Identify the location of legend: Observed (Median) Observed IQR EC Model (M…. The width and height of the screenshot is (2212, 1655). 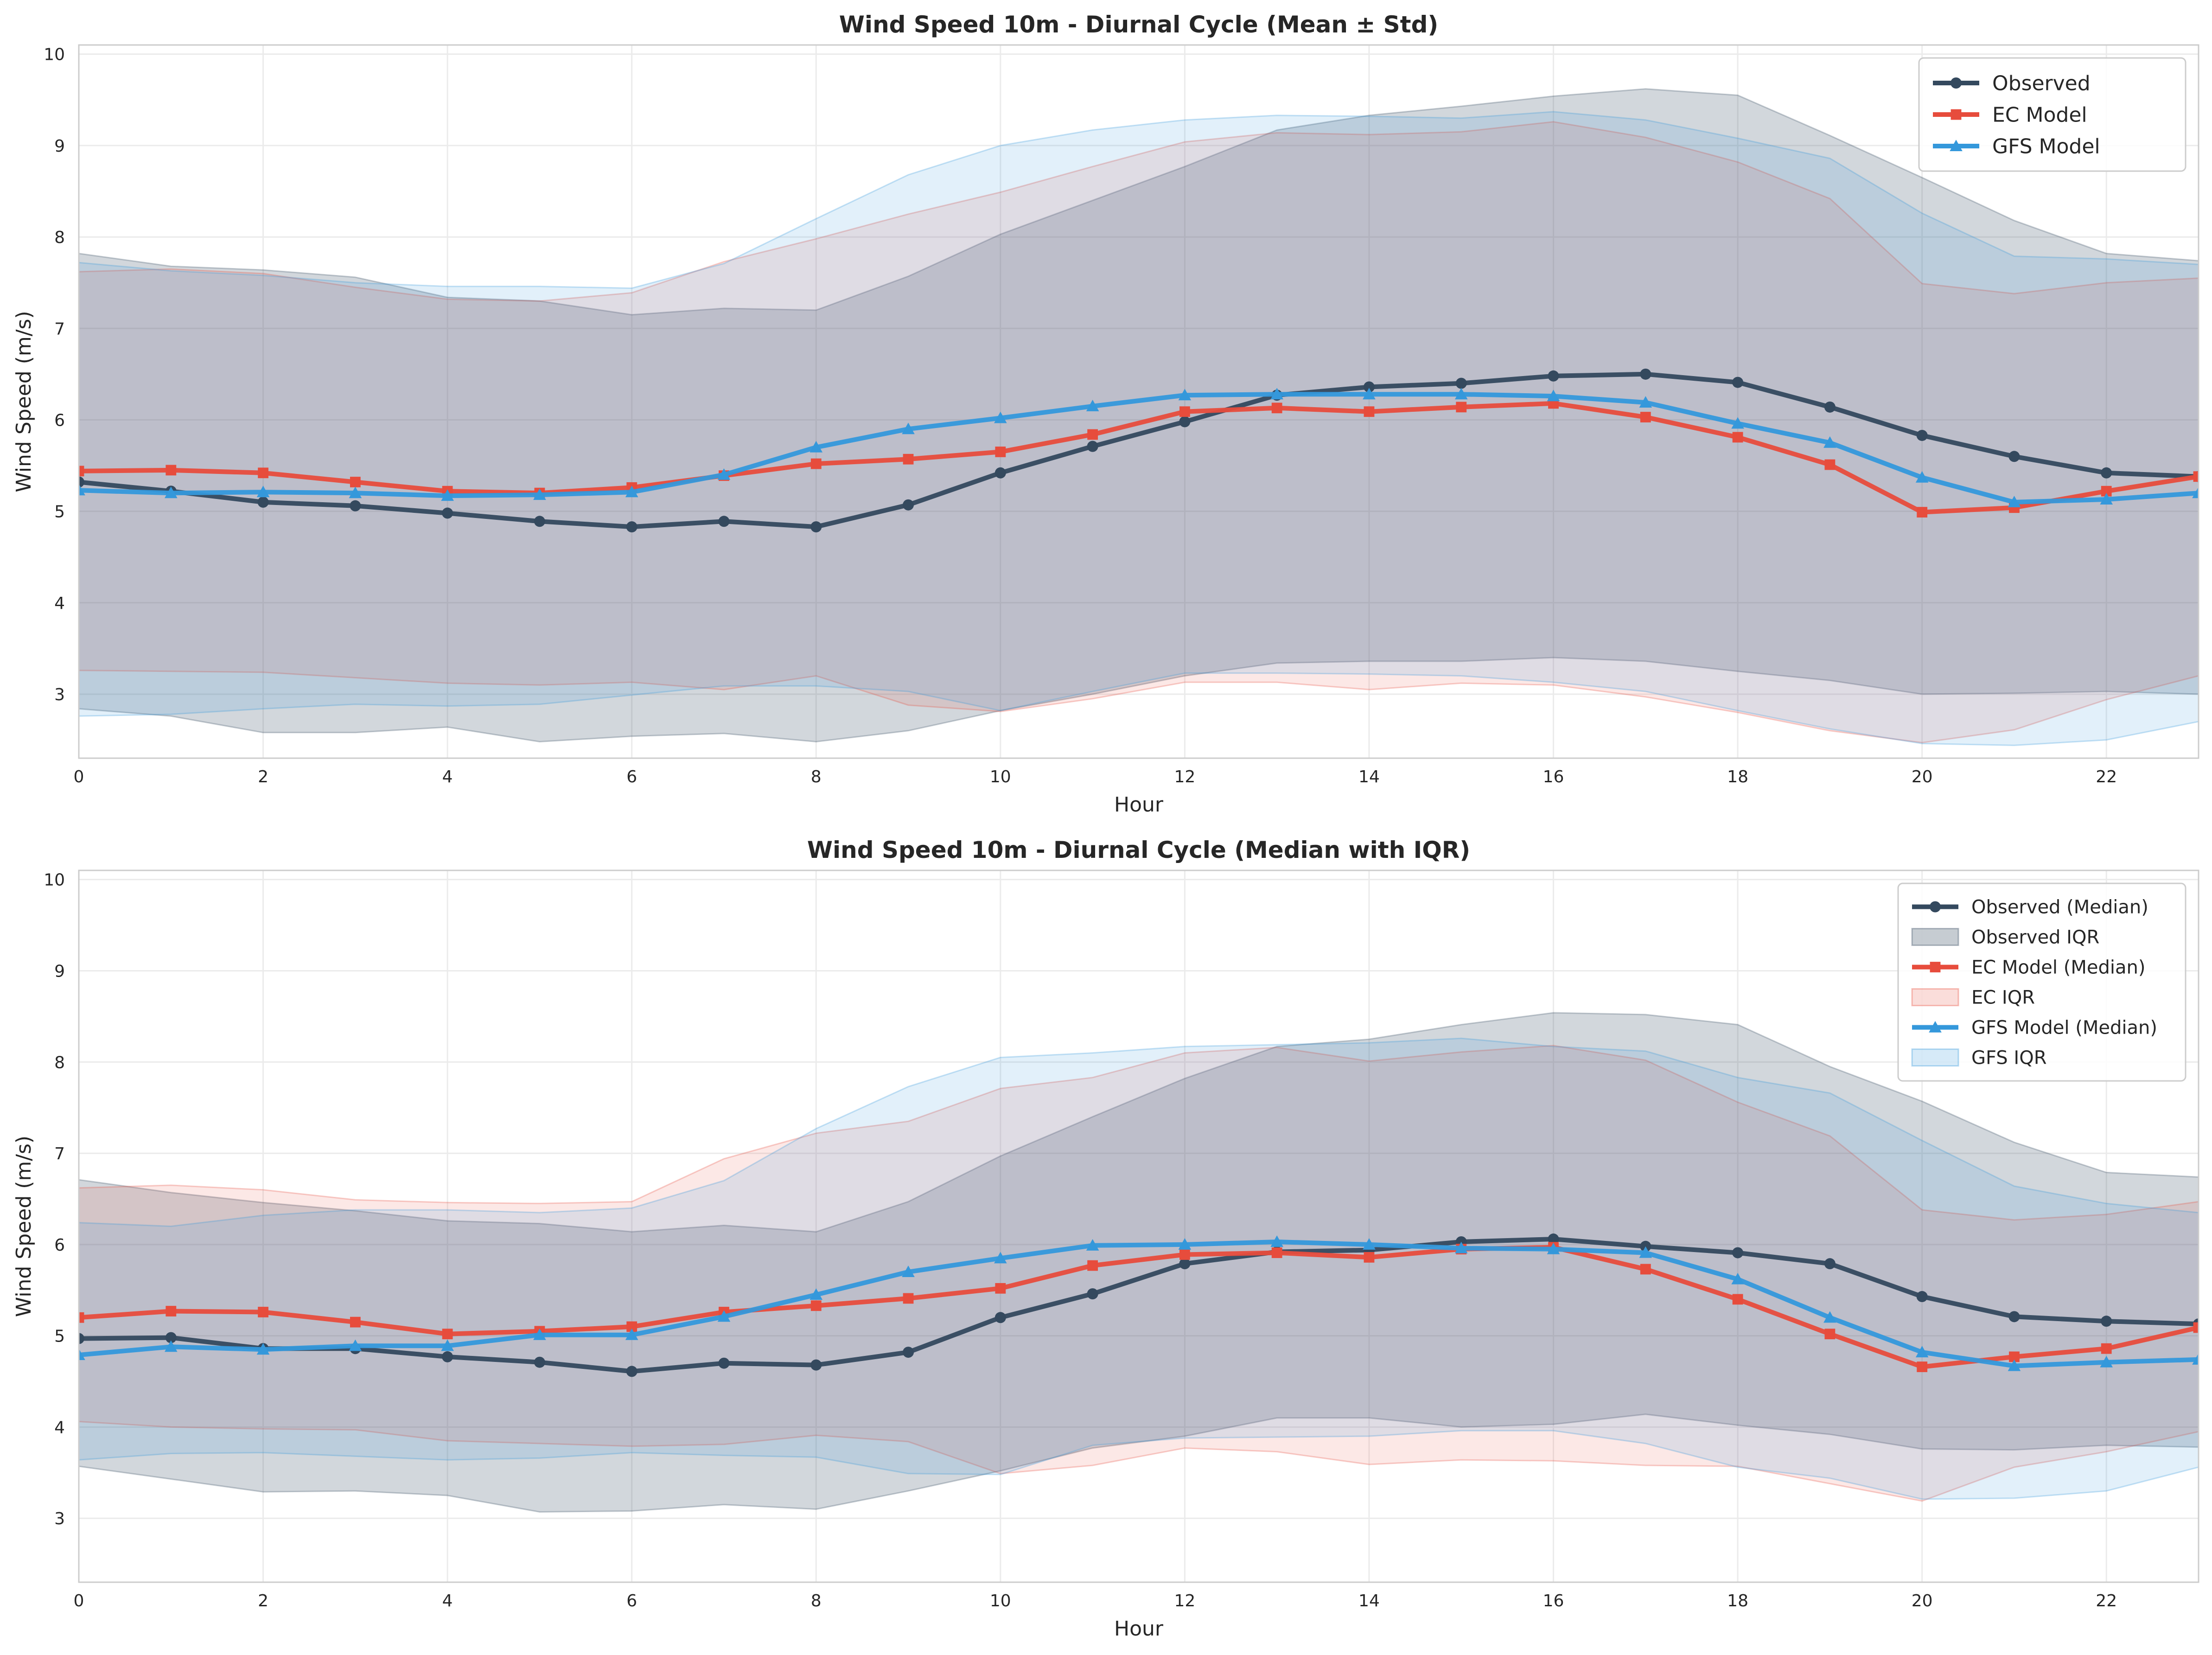
(2042, 982).